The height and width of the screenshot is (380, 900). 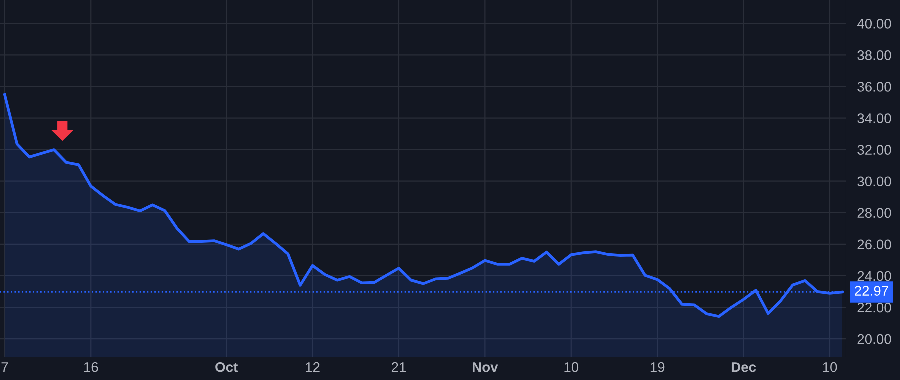 I want to click on x-tick-label: Dec, so click(x=744, y=367).